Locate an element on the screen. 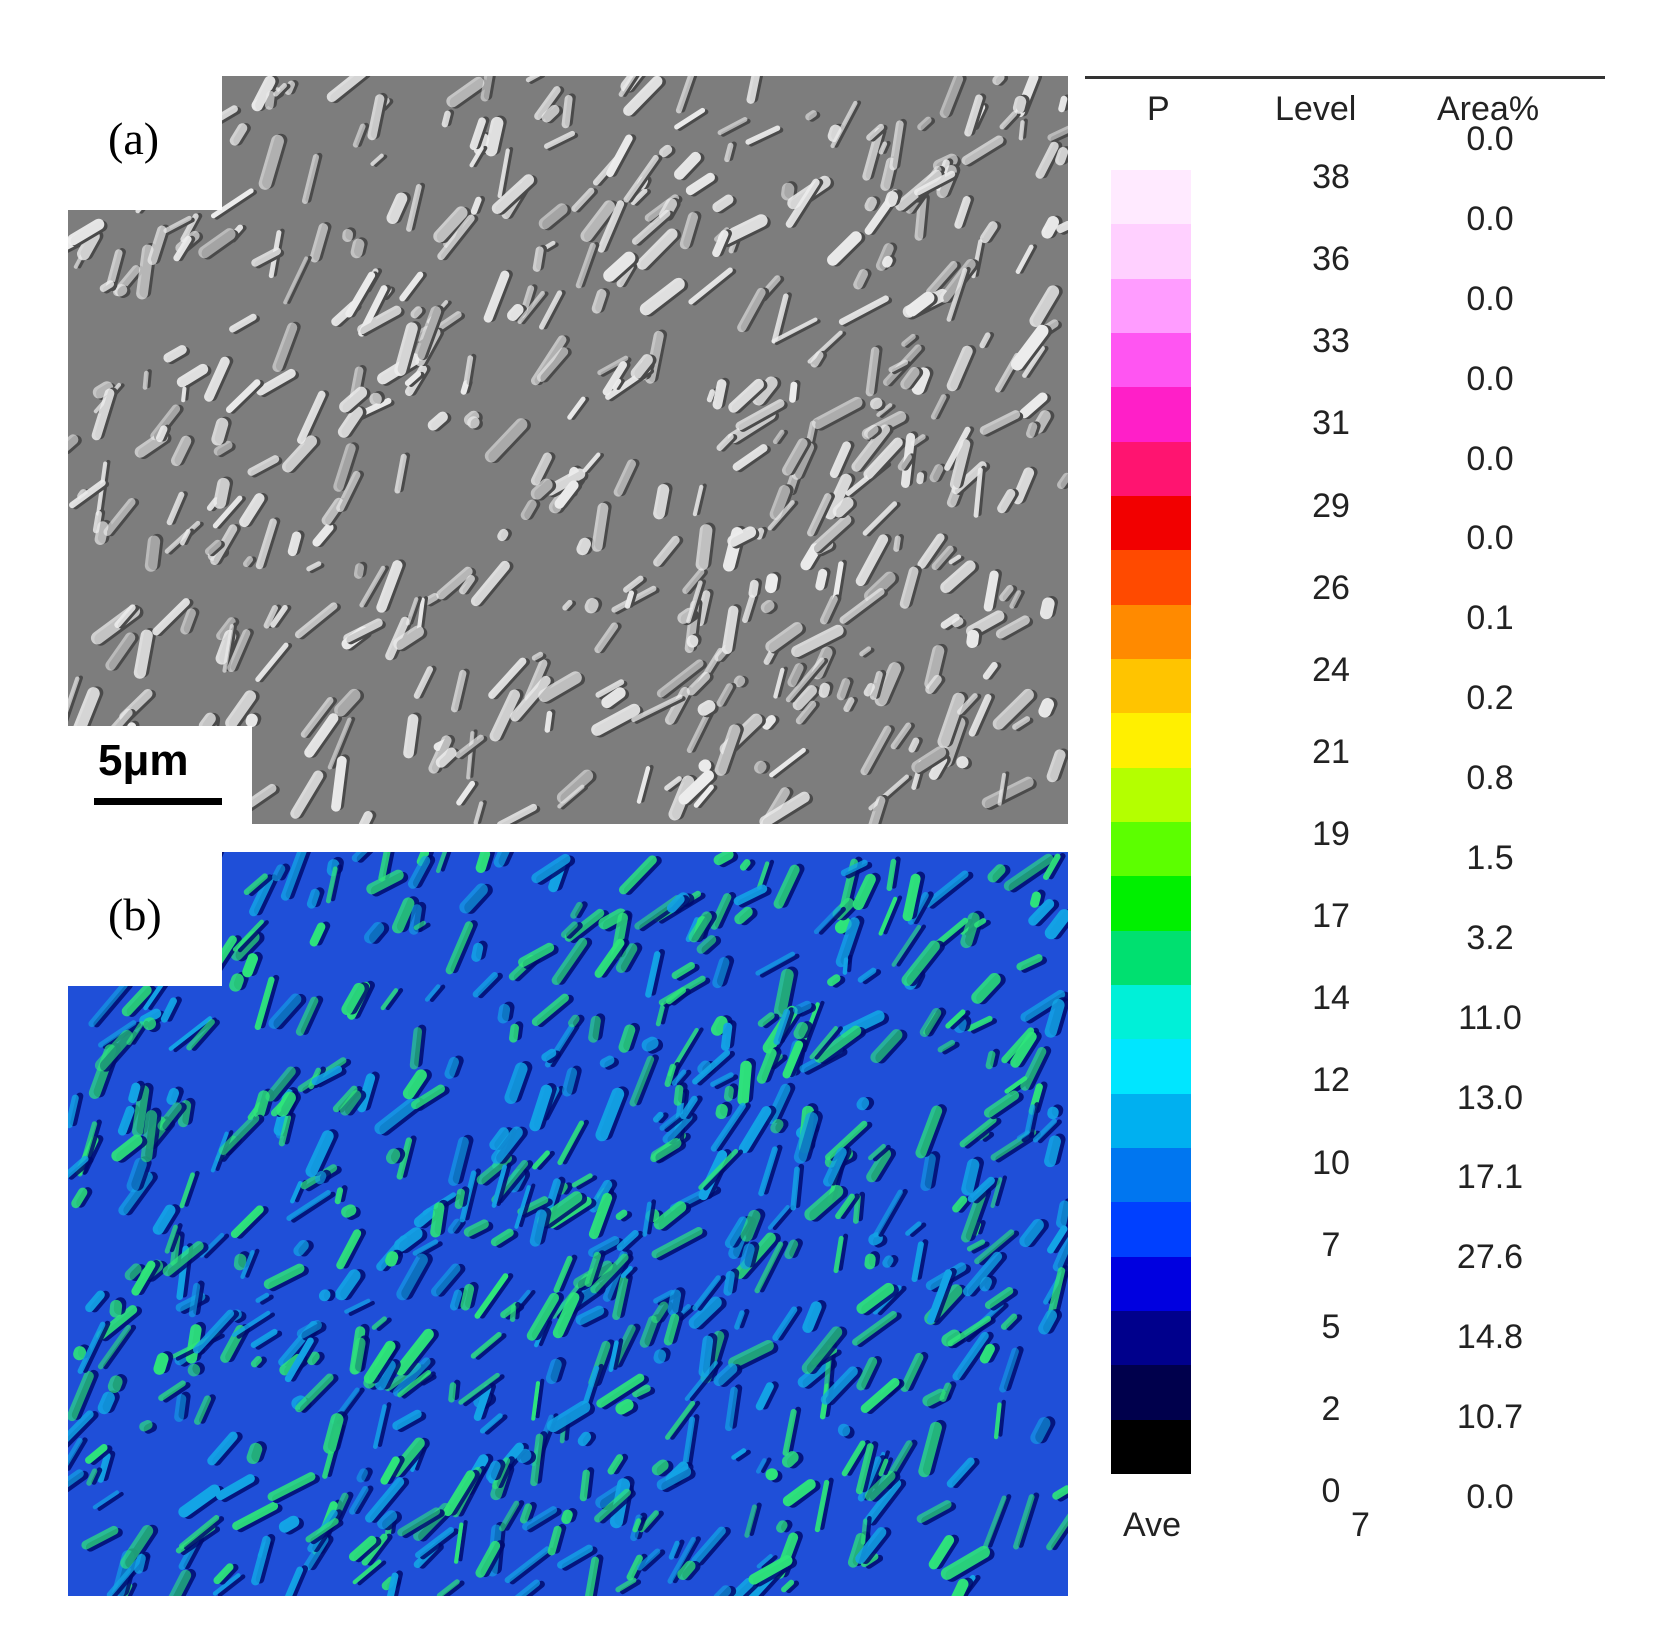 The height and width of the screenshot is (1643, 1659). level-label: 29 is located at coordinates (1331, 506).